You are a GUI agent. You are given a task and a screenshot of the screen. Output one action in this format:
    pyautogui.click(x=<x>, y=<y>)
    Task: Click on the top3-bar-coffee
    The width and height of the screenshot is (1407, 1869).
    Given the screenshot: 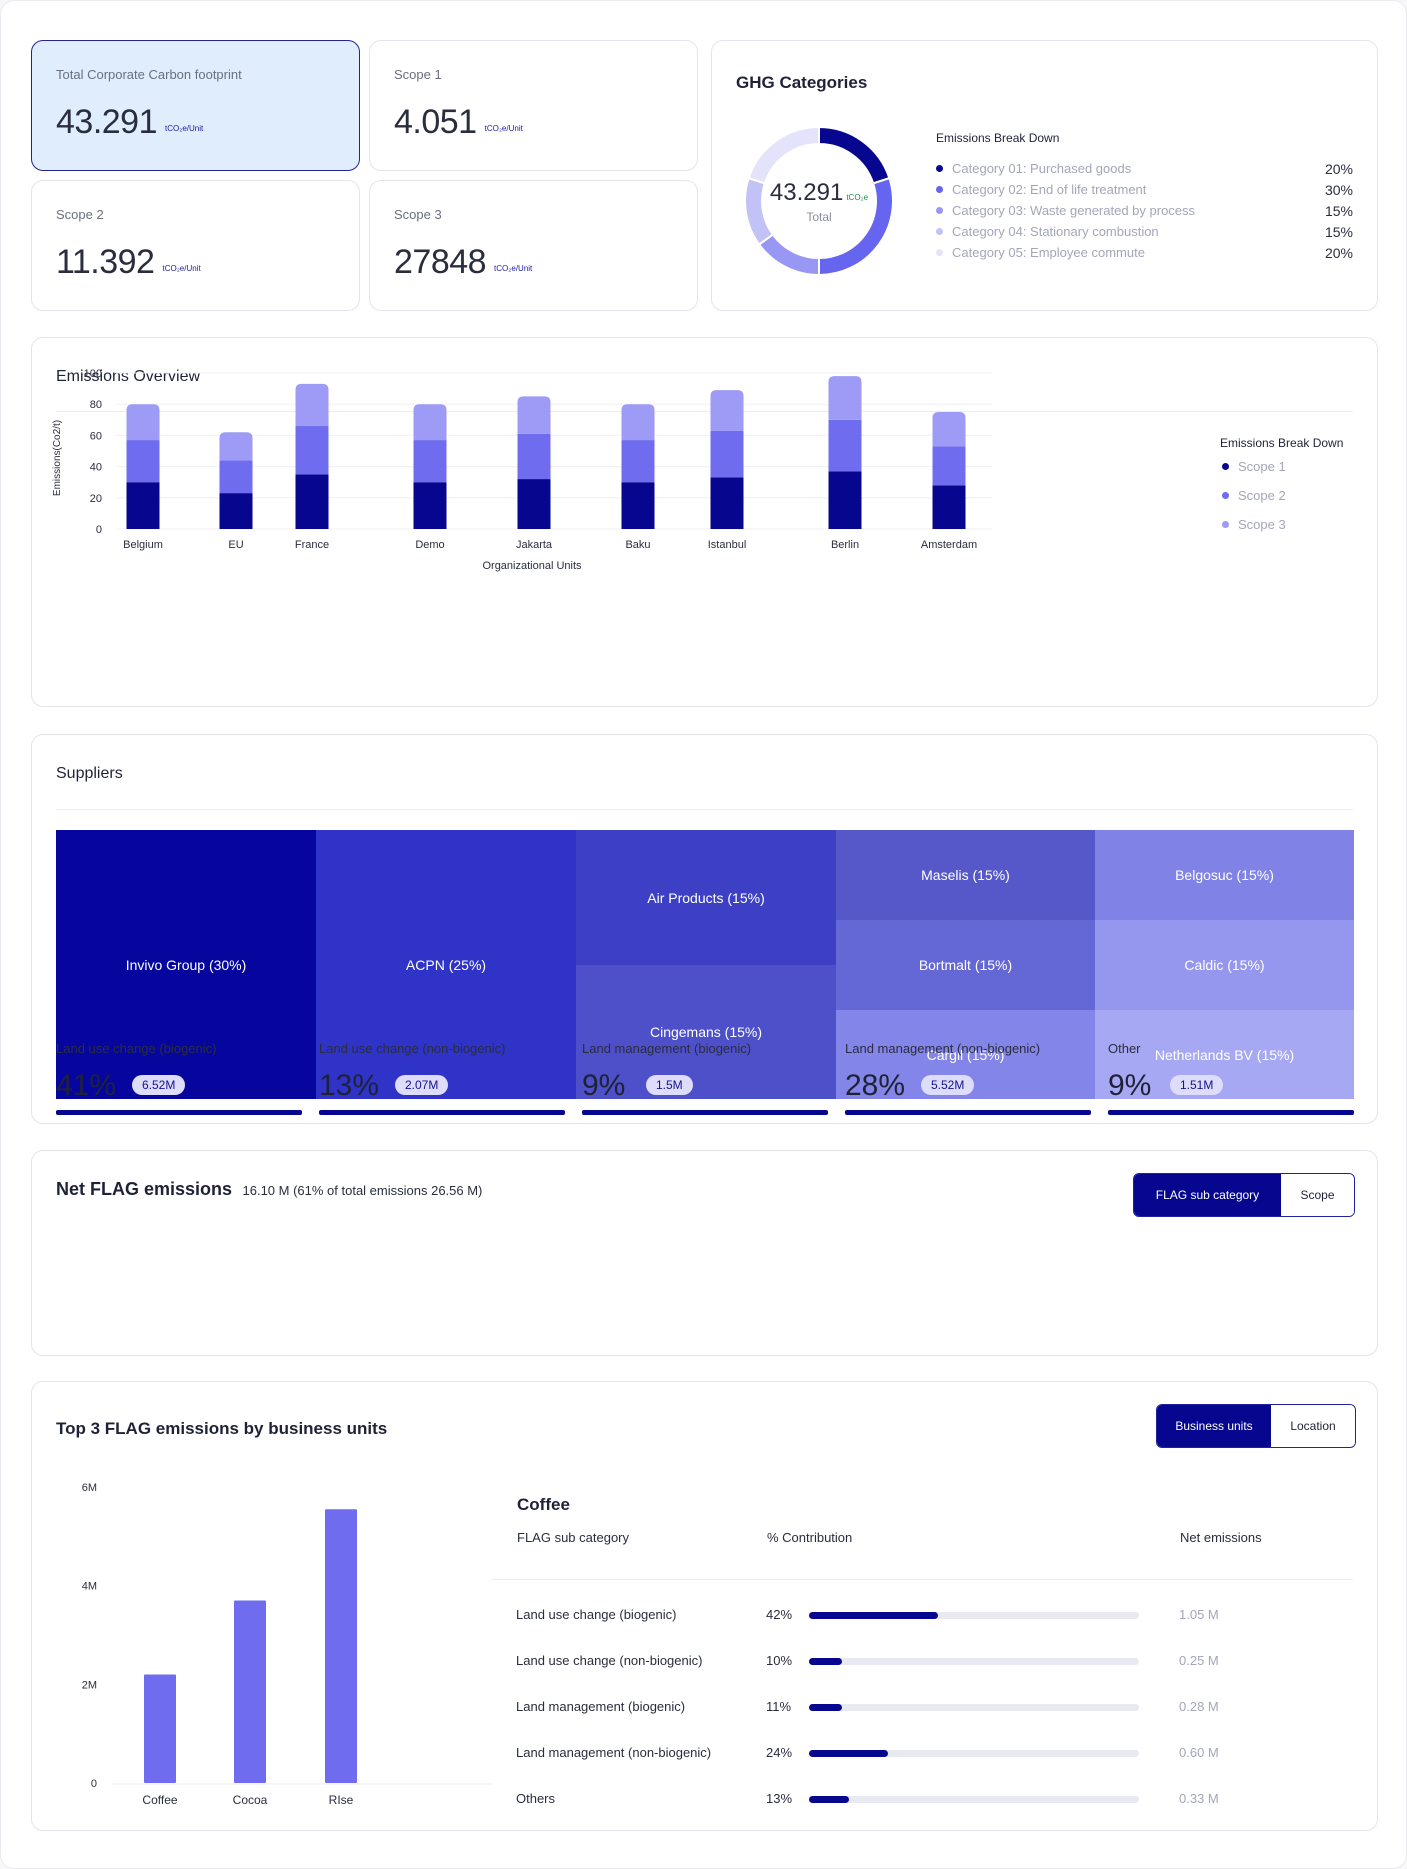 What is the action you would take?
    pyautogui.click(x=160, y=1728)
    